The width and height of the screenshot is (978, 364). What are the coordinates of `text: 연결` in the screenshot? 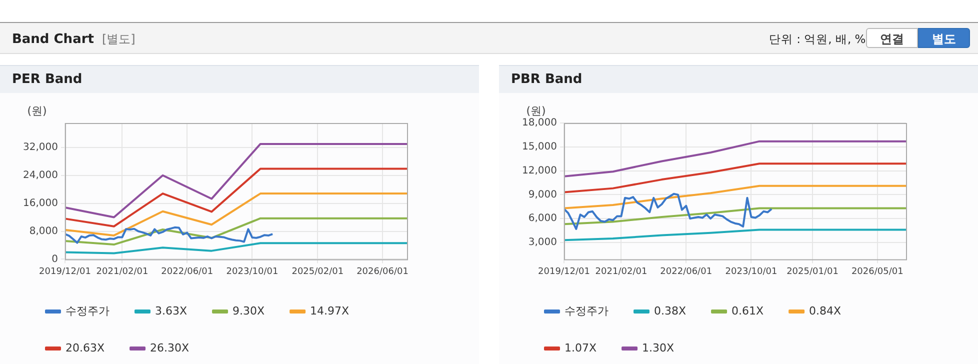 It's located at (892, 38).